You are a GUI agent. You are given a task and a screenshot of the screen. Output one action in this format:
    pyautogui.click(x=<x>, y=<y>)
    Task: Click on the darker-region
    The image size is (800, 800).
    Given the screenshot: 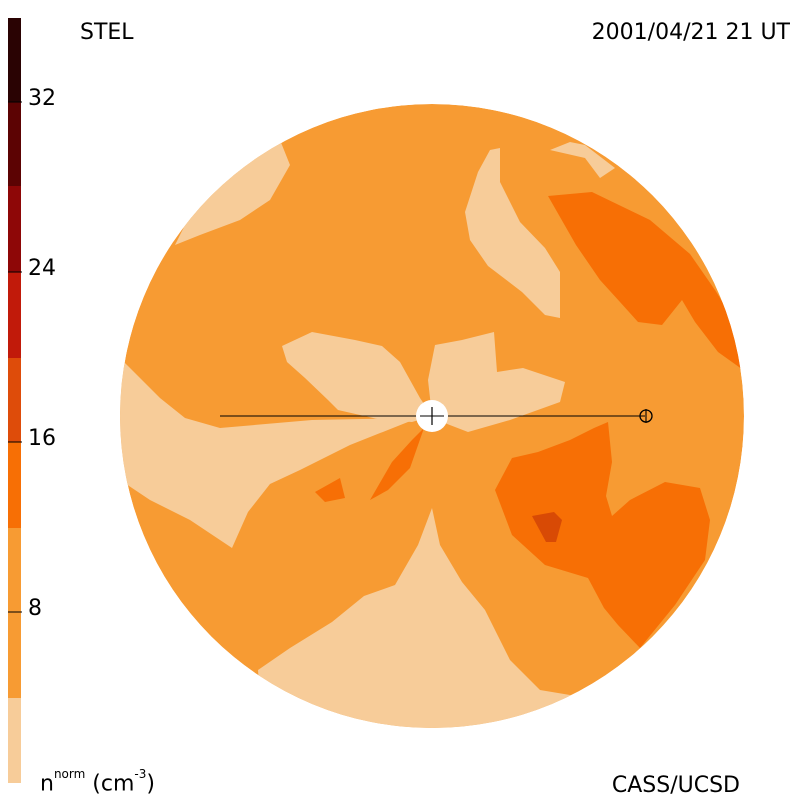 What is the action you would take?
    pyautogui.click(x=547, y=527)
    